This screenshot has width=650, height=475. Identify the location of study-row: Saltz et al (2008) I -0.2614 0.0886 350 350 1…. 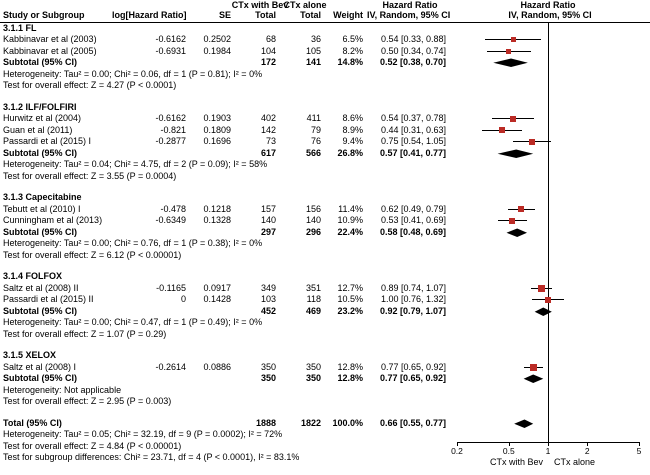
(325, 368).